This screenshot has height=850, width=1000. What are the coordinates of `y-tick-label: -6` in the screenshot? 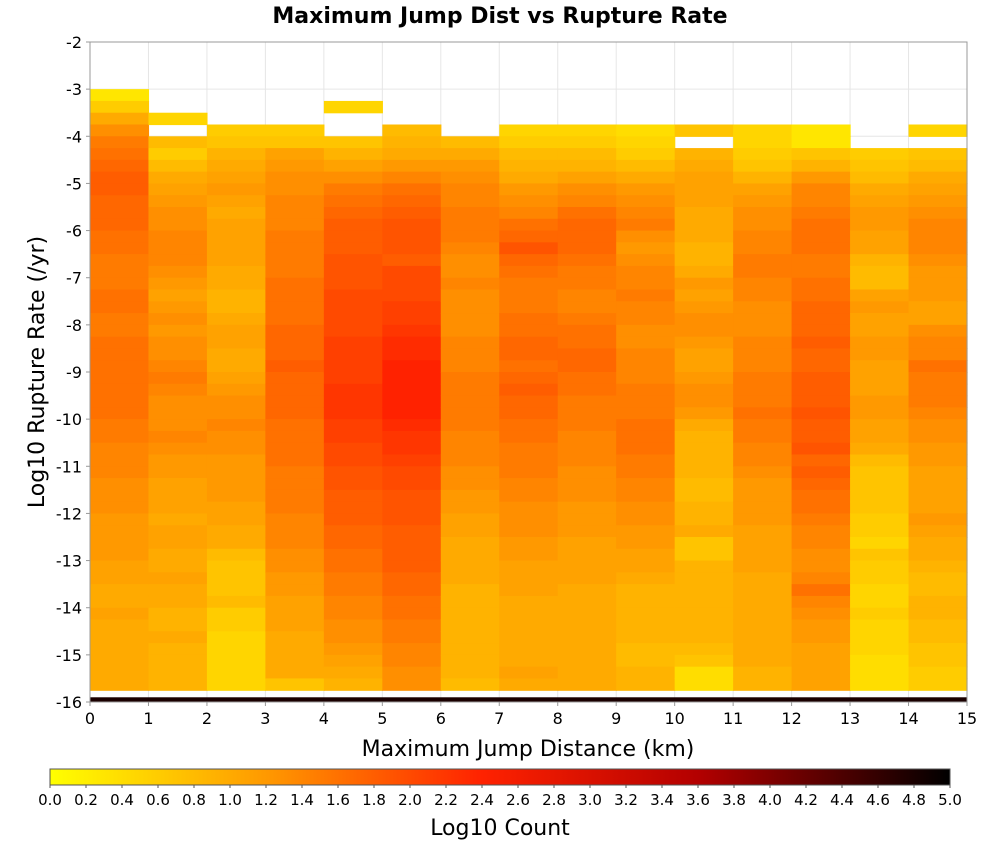 It's located at (74, 231).